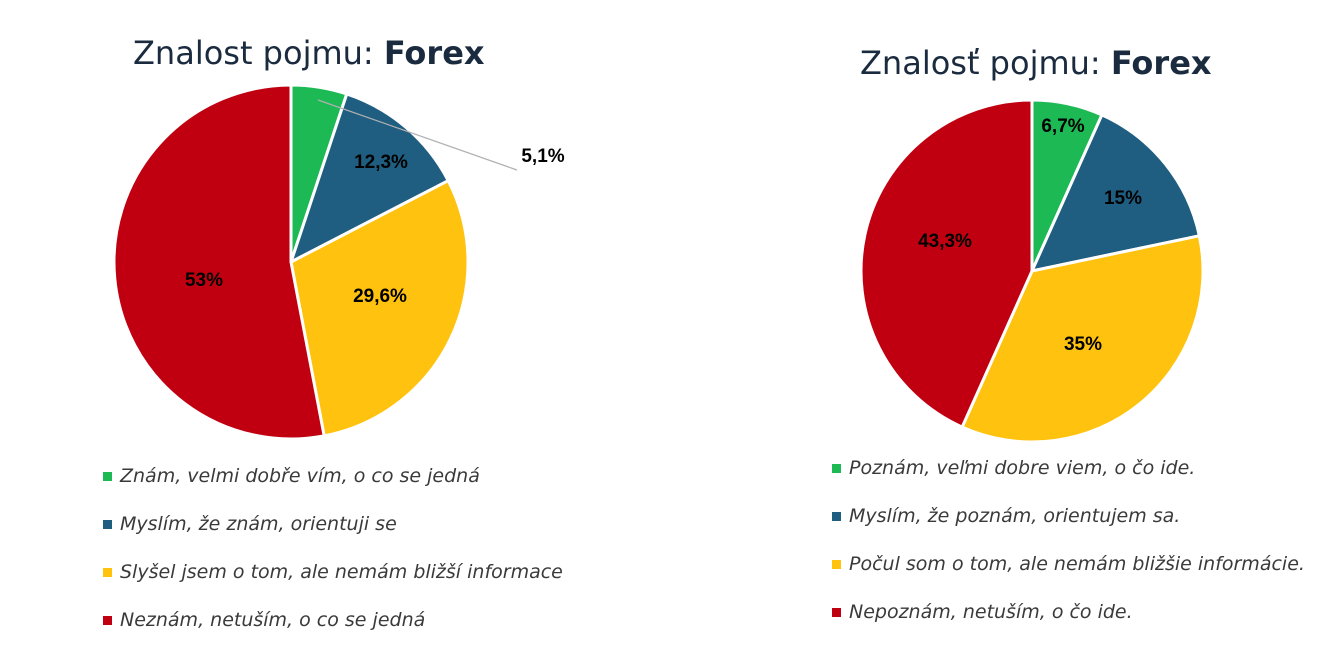 The image size is (1340, 670). I want to click on data-label: 12,3%, so click(381, 162).